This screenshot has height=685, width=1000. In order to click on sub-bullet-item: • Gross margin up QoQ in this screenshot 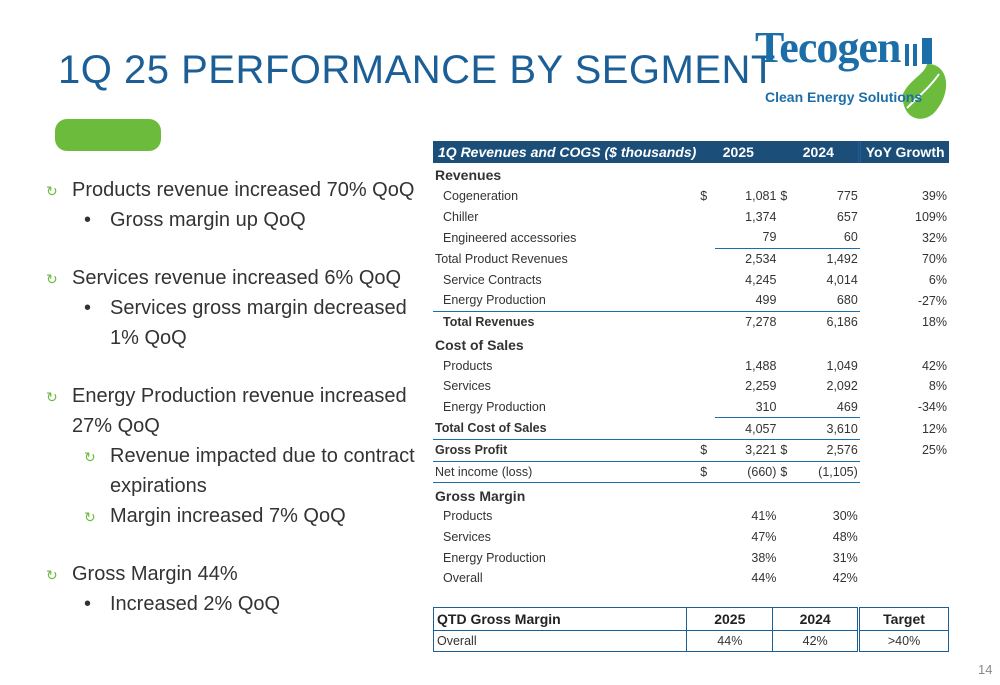, I will do `click(231, 220)`.